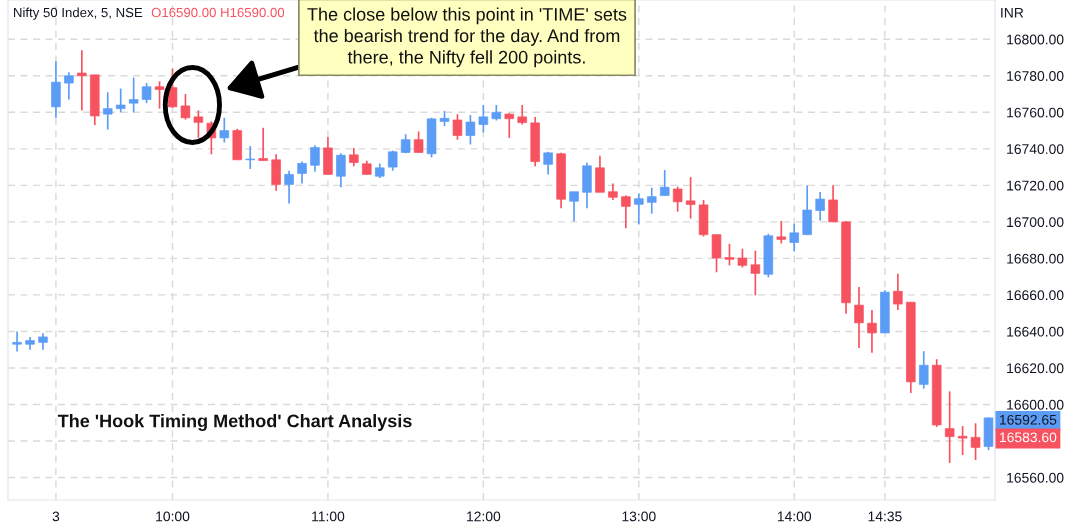 This screenshot has width=1078, height=530. I want to click on y-tick-label: 16620.00, so click(1035, 368).